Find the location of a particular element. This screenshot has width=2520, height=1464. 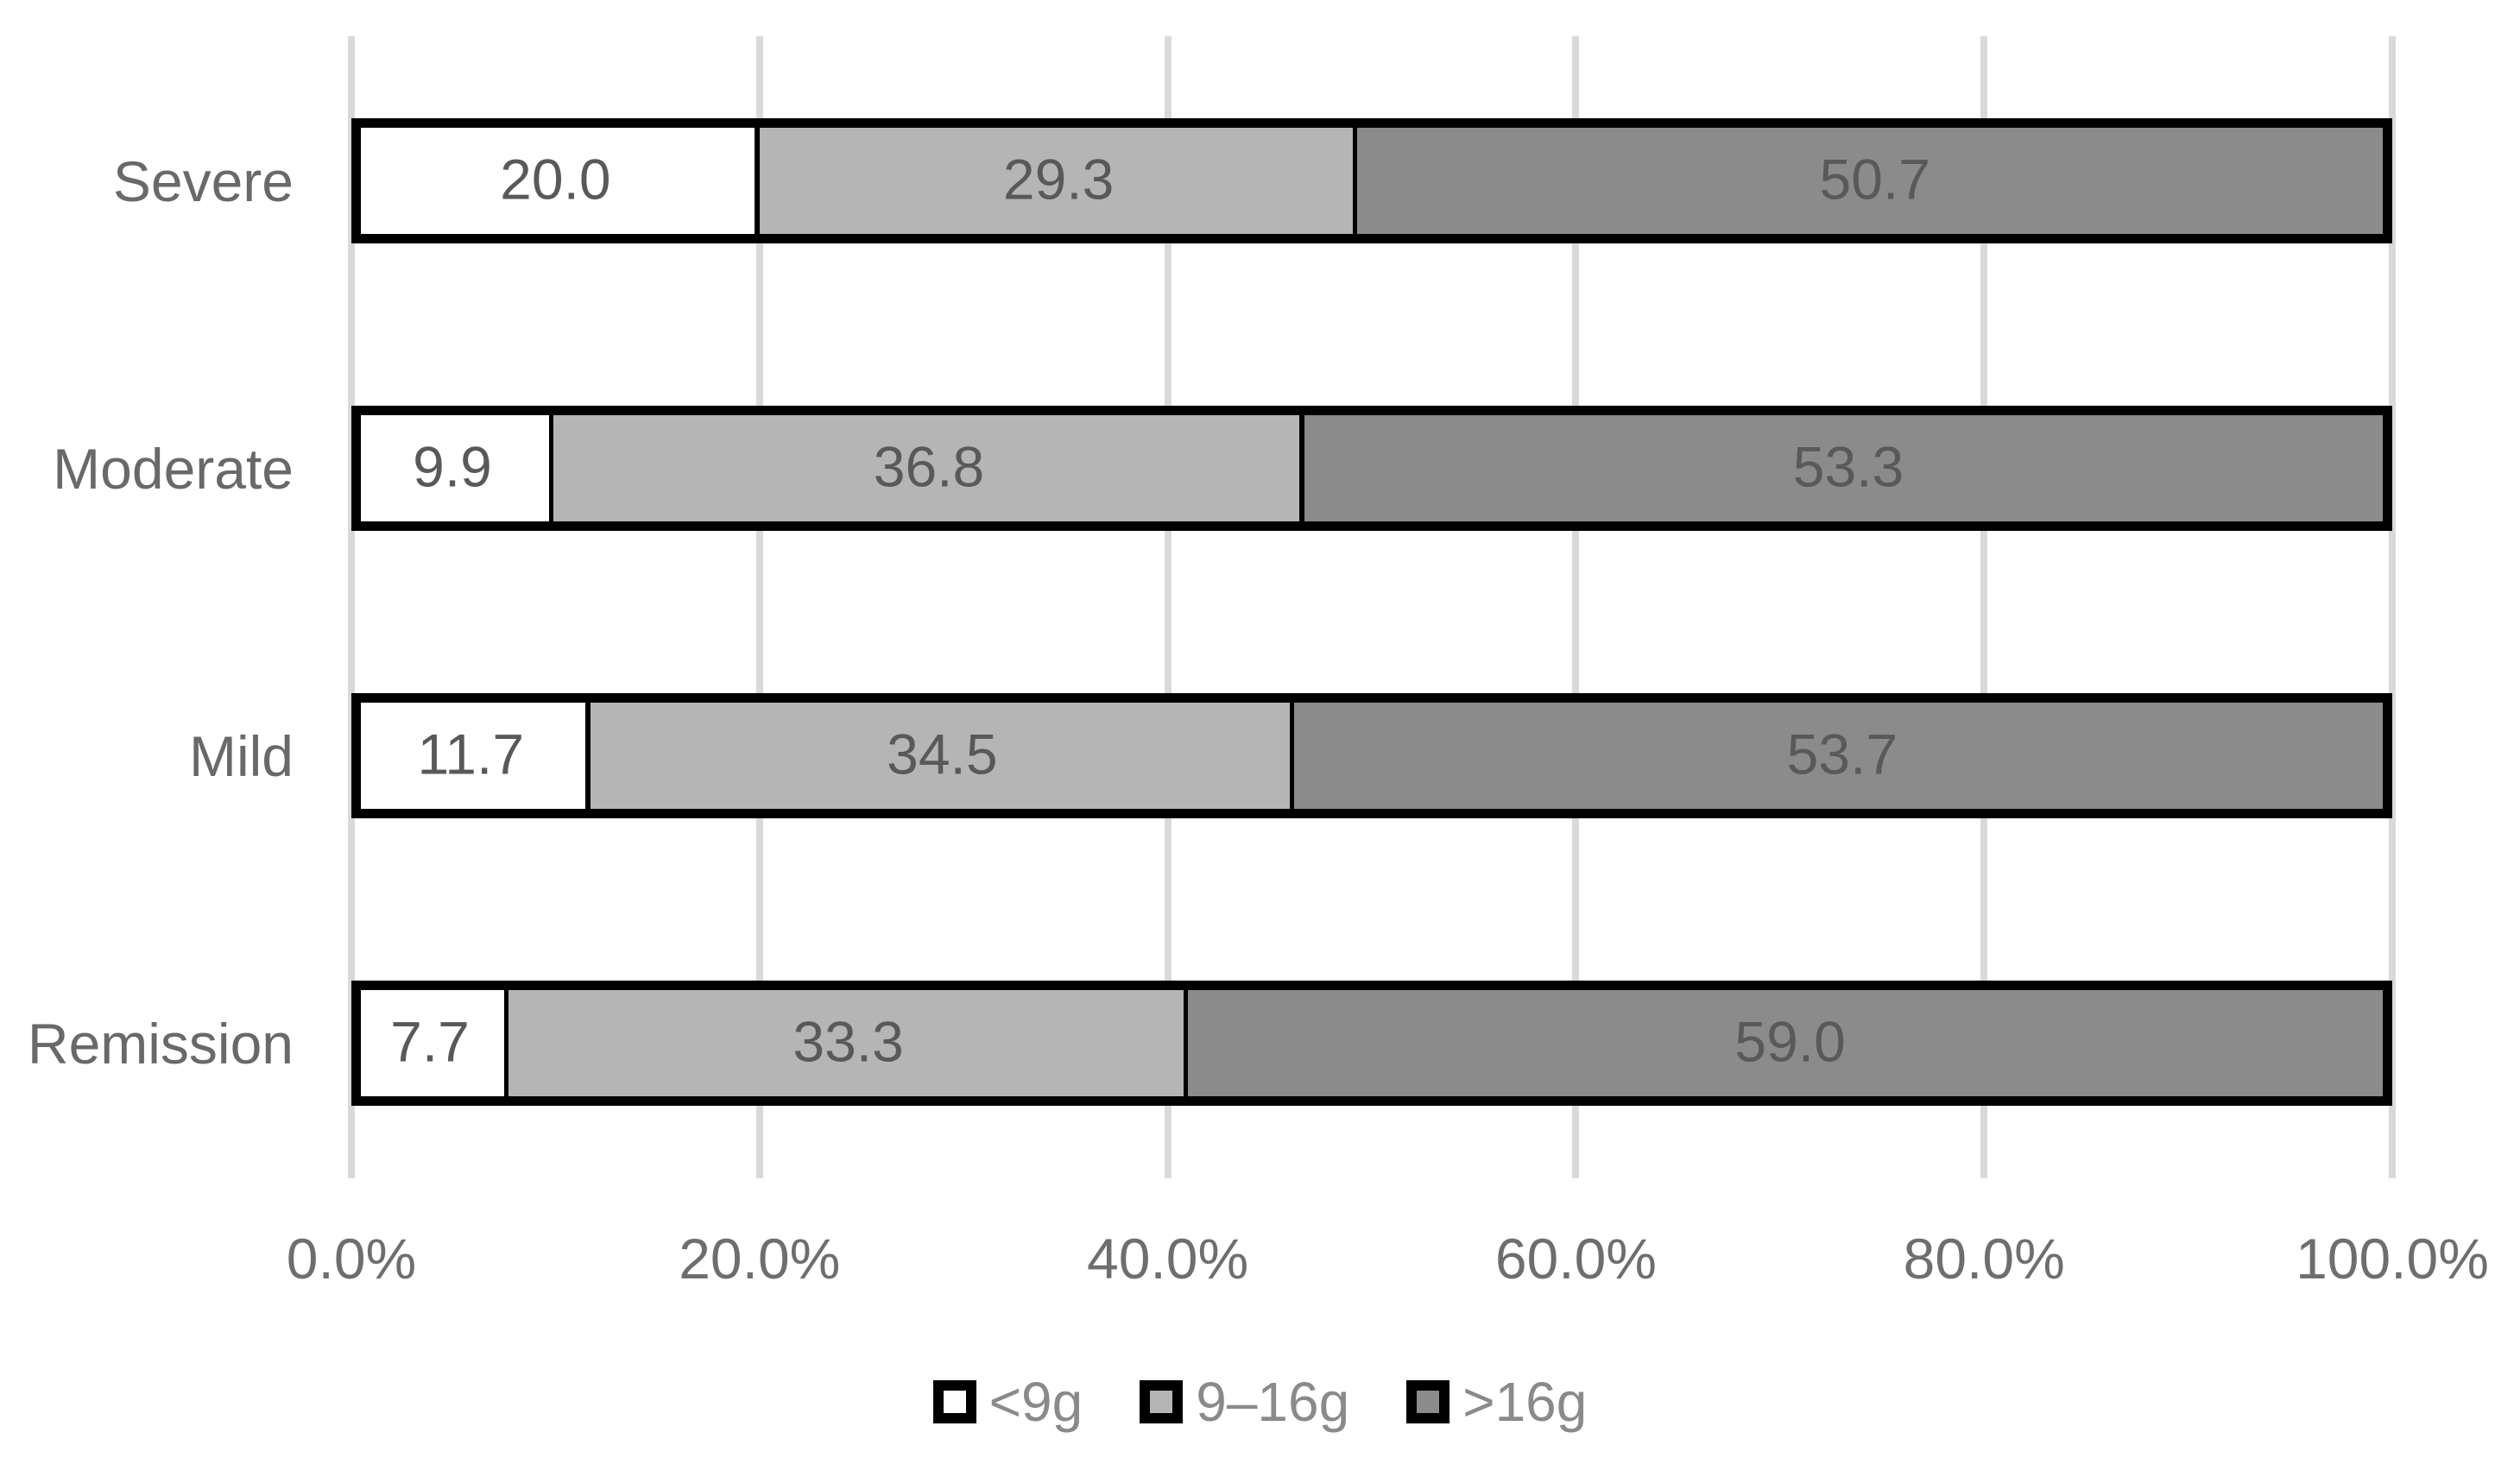

category-label: Severe is located at coordinates (203, 180).